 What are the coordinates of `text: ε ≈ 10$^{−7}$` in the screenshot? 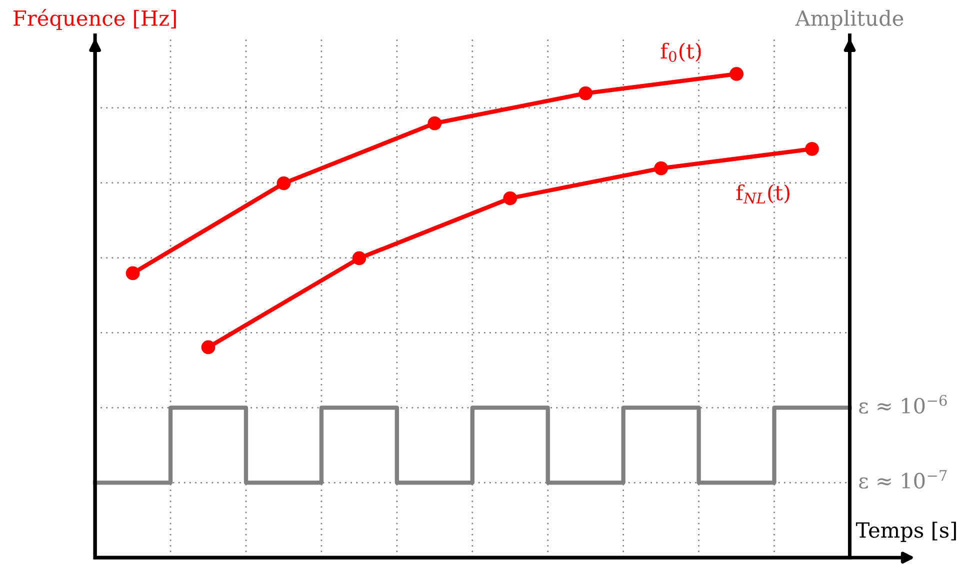 It's located at (903, 479).